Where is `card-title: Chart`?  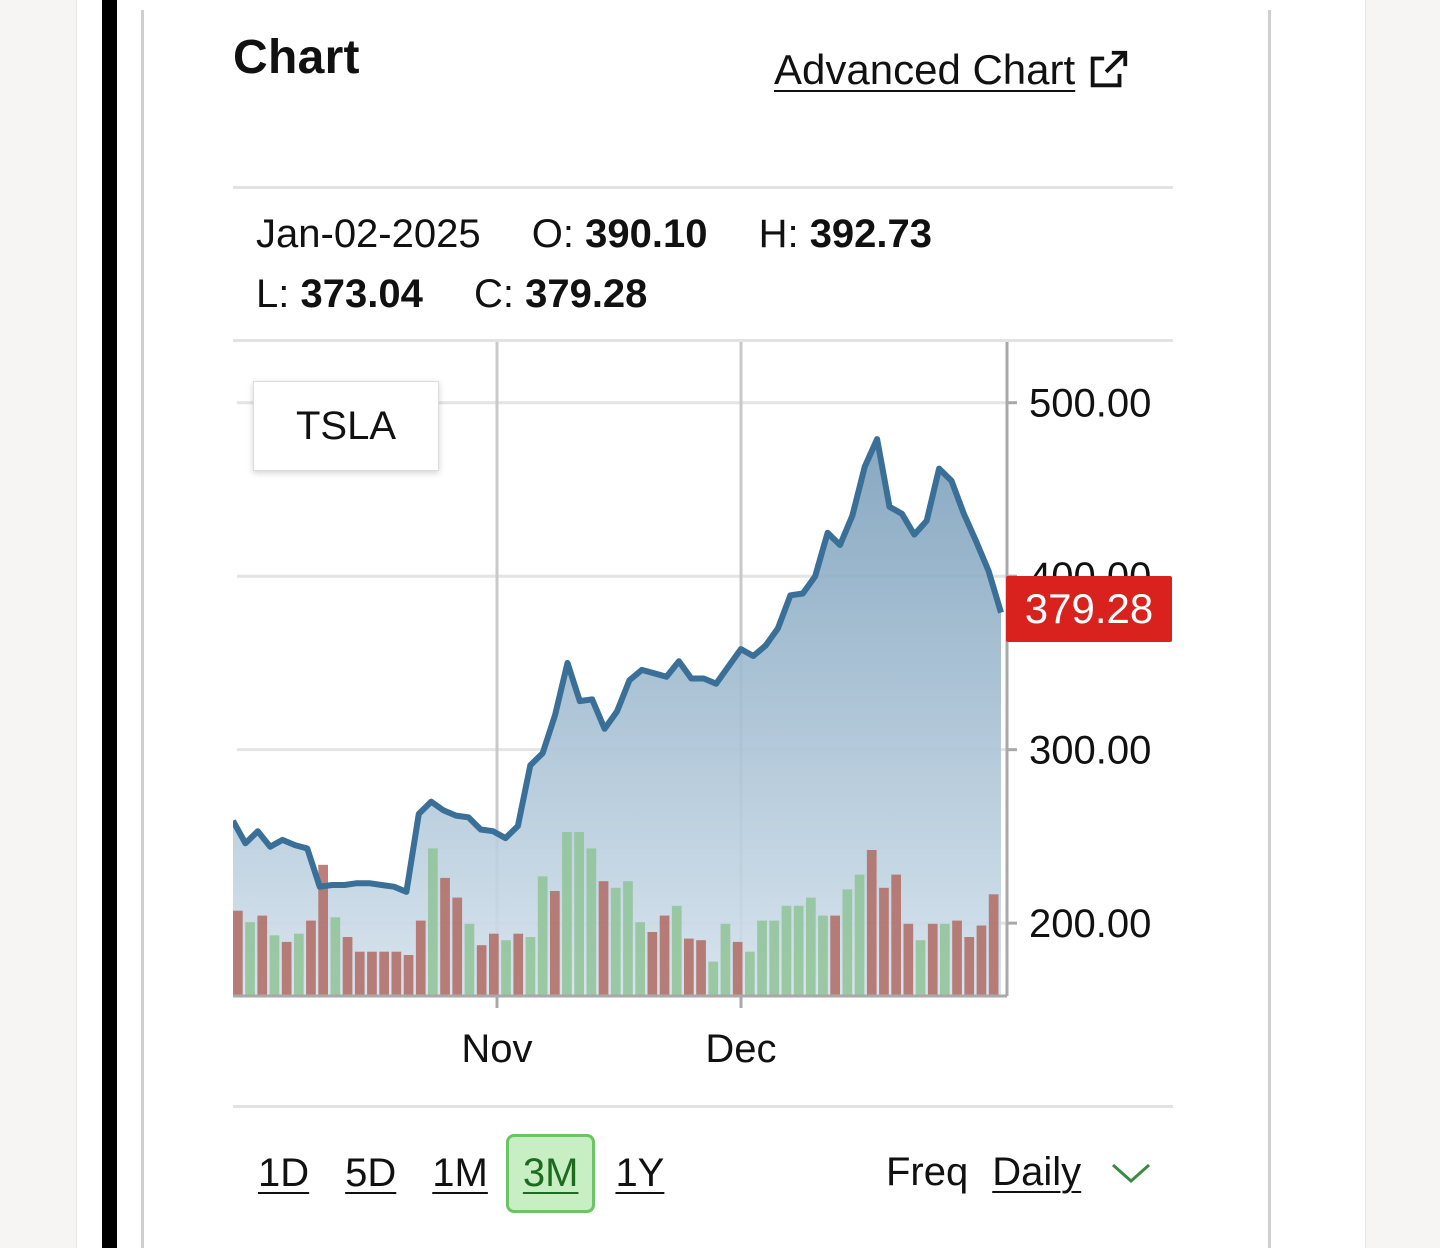
card-title: Chart is located at coordinates (296, 57).